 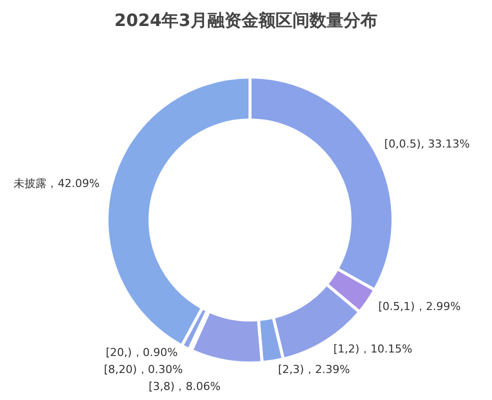 I want to click on slice-label: [3,8), so click(x=161, y=386).